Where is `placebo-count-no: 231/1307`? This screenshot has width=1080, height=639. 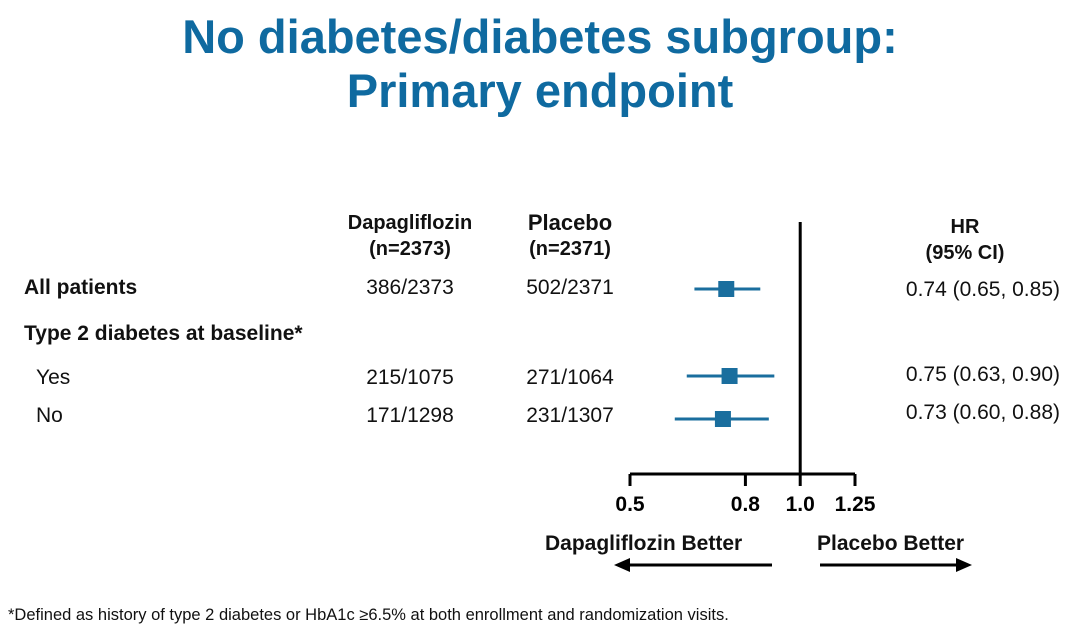
placebo-count-no: 231/1307 is located at coordinates (570, 415).